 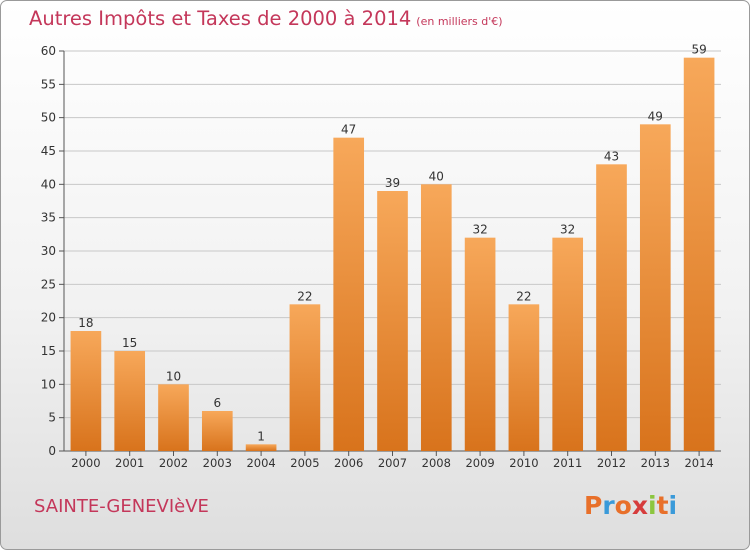 What do you see at coordinates (655, 463) in the screenshot?
I see `x-tick-label: 2013` at bounding box center [655, 463].